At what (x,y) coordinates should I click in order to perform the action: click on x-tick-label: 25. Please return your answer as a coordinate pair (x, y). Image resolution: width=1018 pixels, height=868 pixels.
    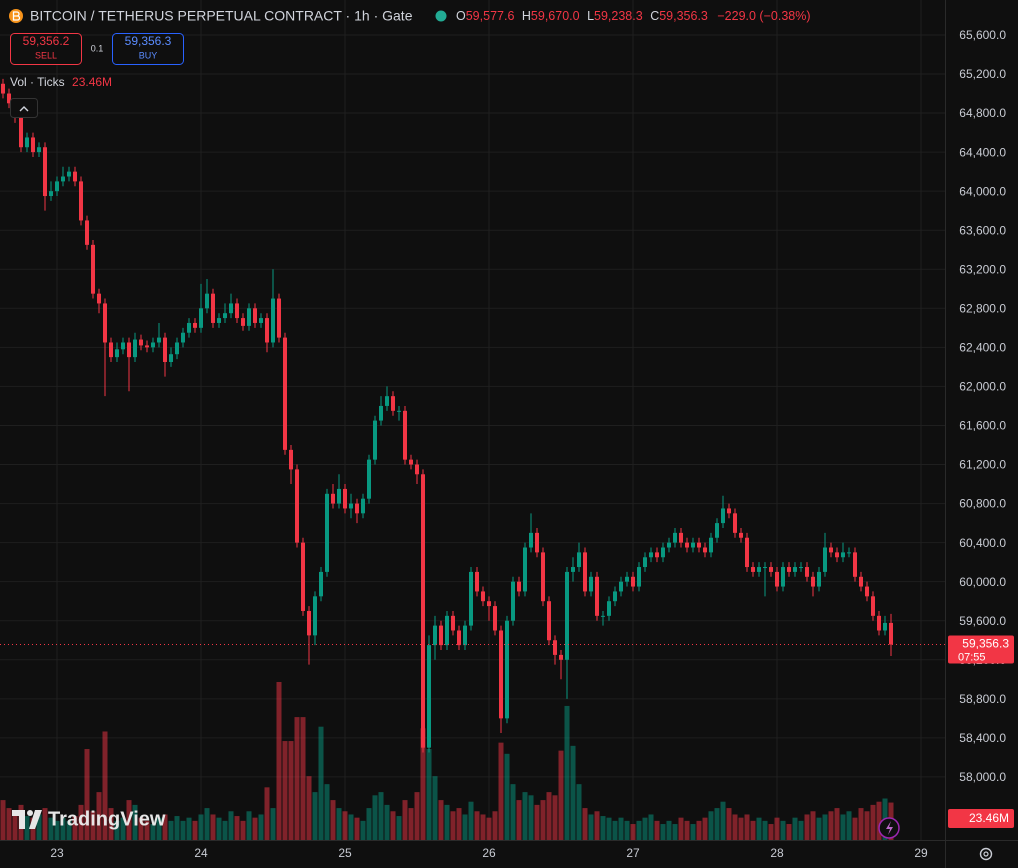
    Looking at the image, I should click on (345, 853).